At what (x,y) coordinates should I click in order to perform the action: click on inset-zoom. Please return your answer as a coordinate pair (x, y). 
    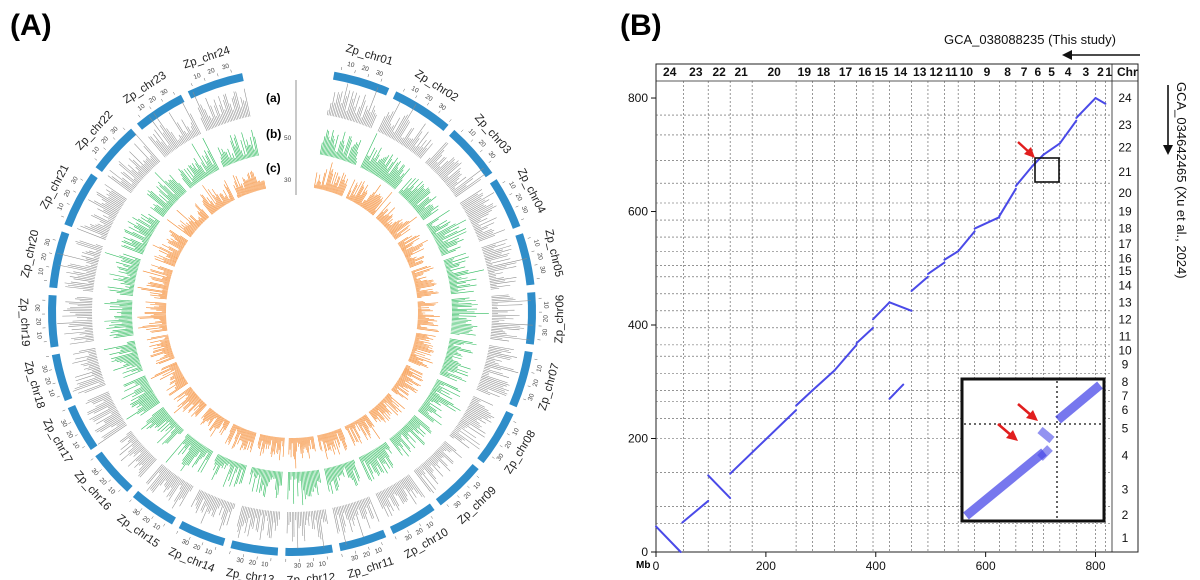
    Looking at the image, I should click on (1033, 450).